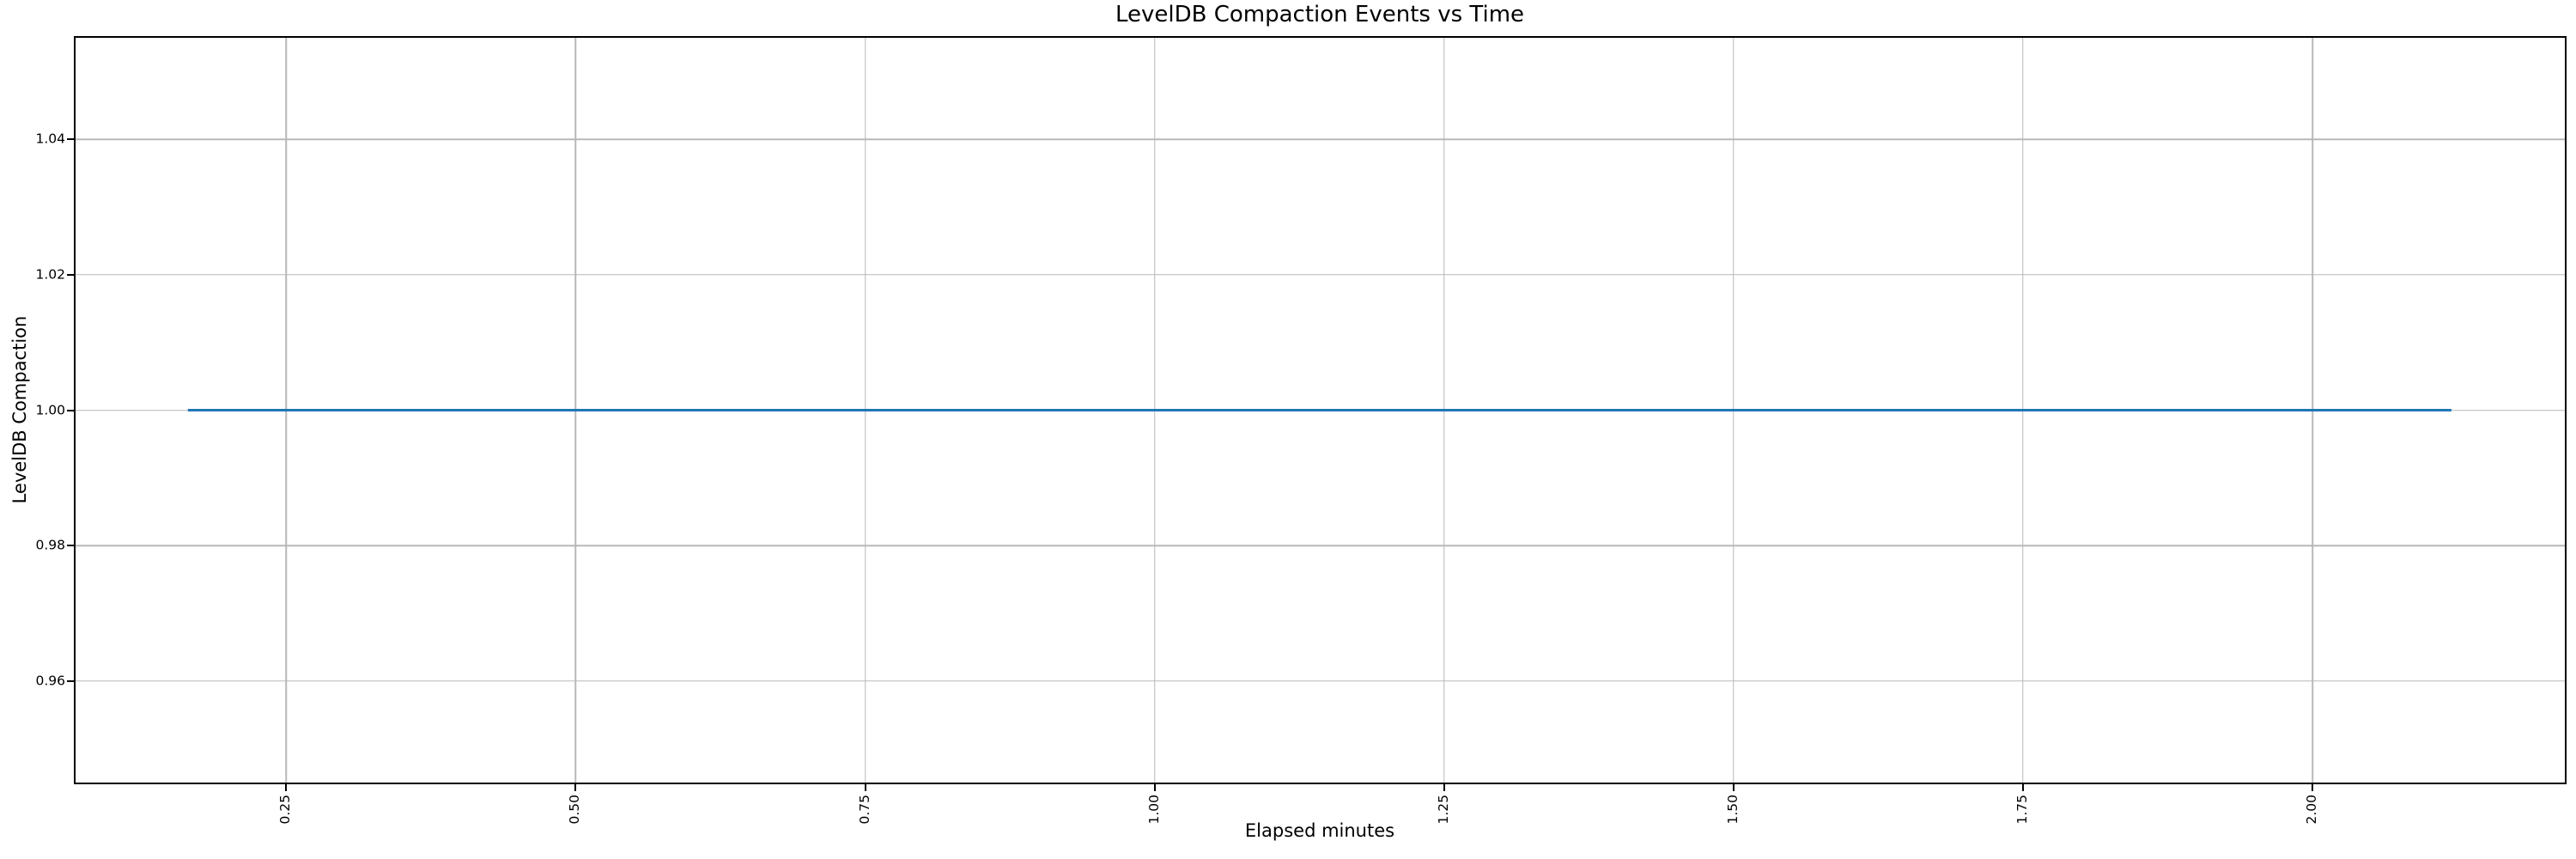  What do you see at coordinates (864, 810) in the screenshot?
I see `x-tick-label: 0.75` at bounding box center [864, 810].